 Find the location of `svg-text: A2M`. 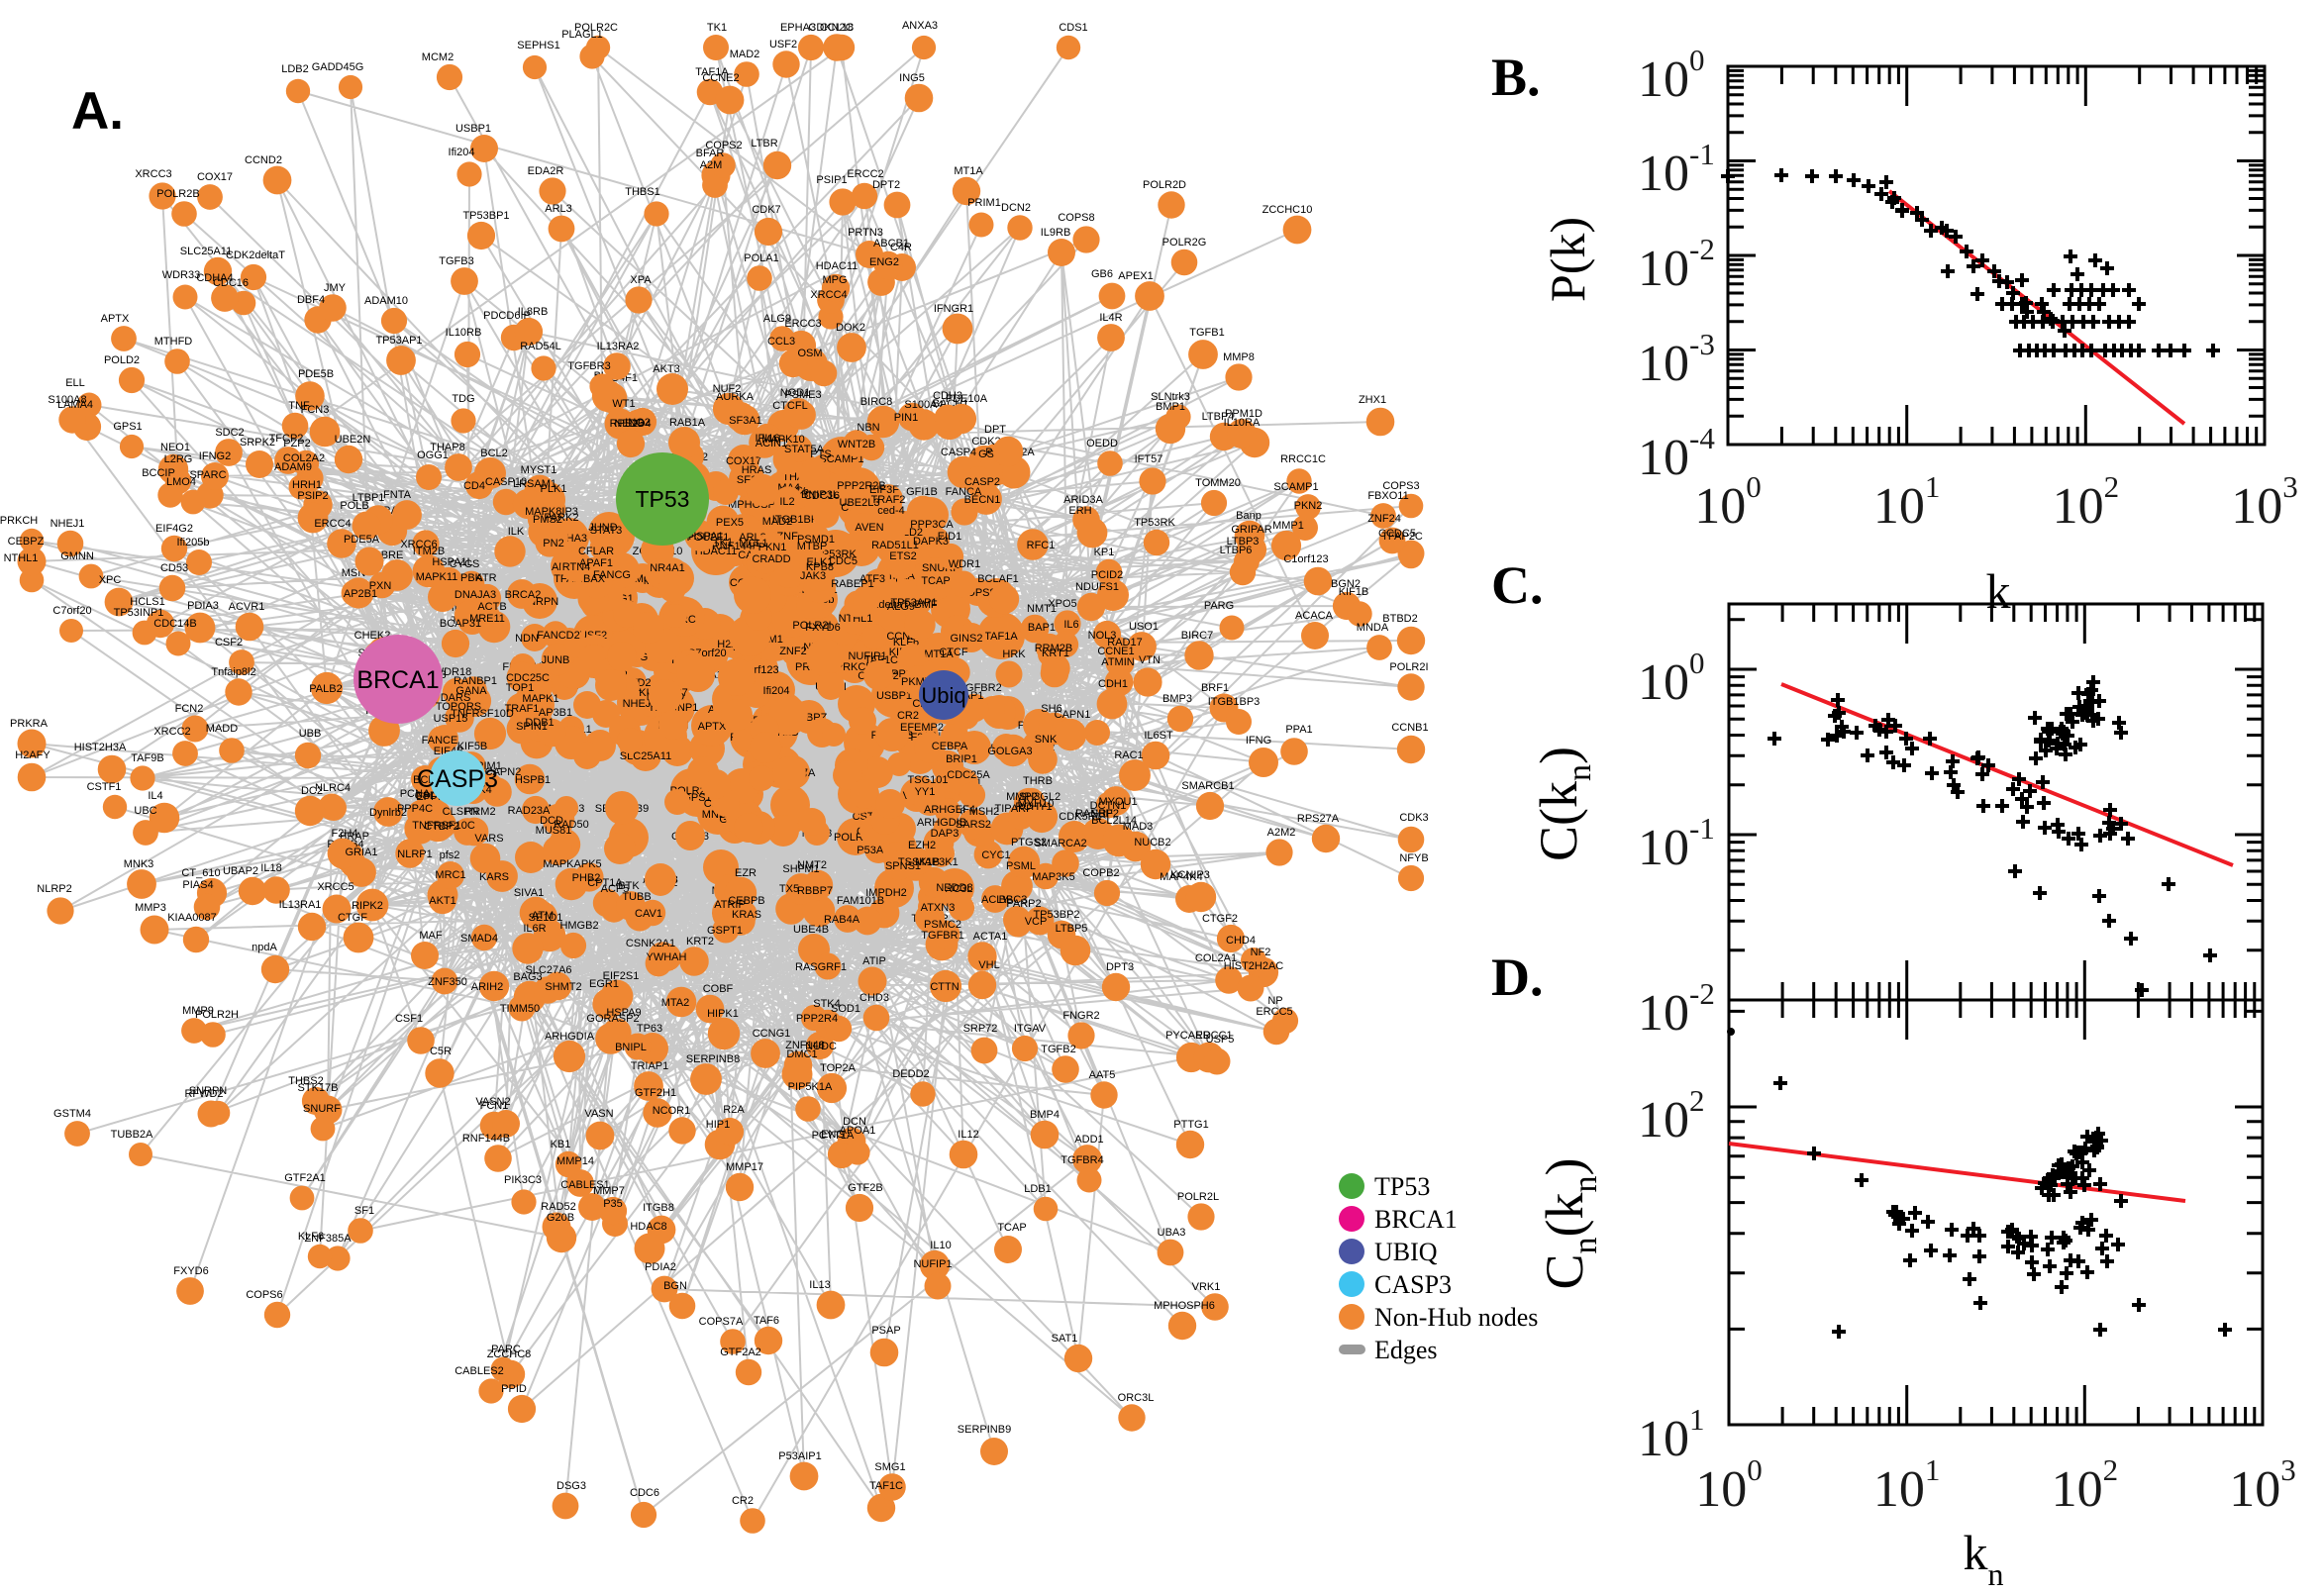

svg-text: A2M is located at coordinates (711, 165).